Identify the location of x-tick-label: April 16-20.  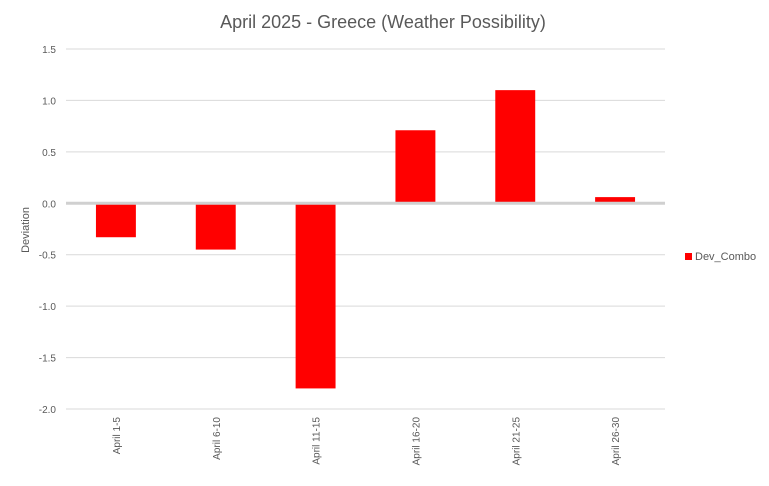
(416, 441).